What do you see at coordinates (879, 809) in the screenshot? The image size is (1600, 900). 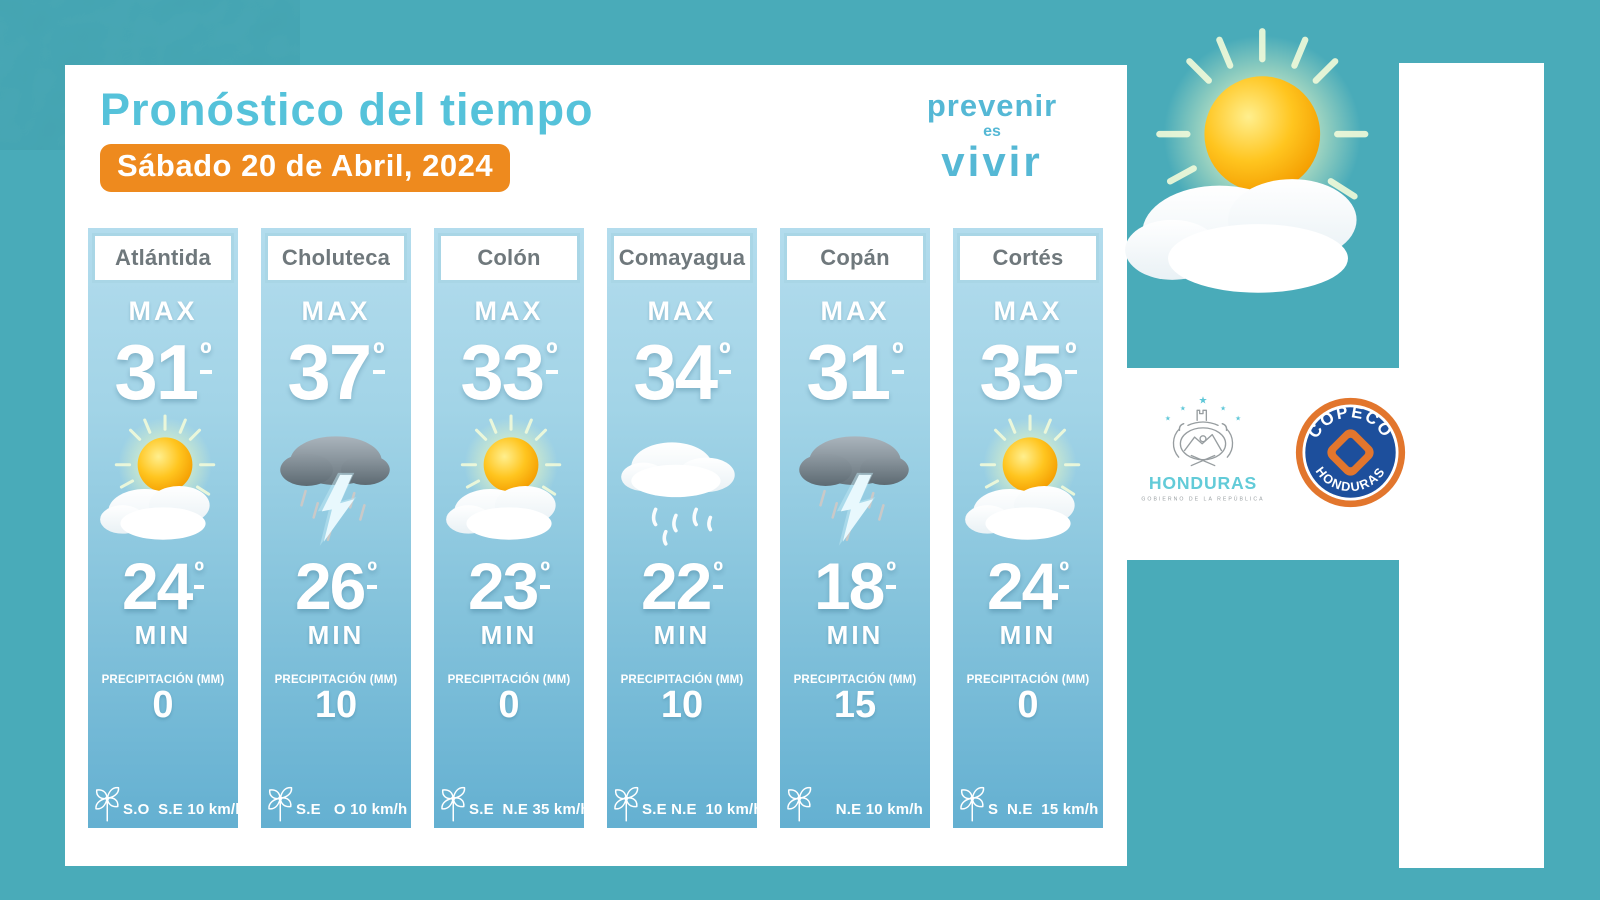 I see `wind-text: N.E 10 km/h` at bounding box center [879, 809].